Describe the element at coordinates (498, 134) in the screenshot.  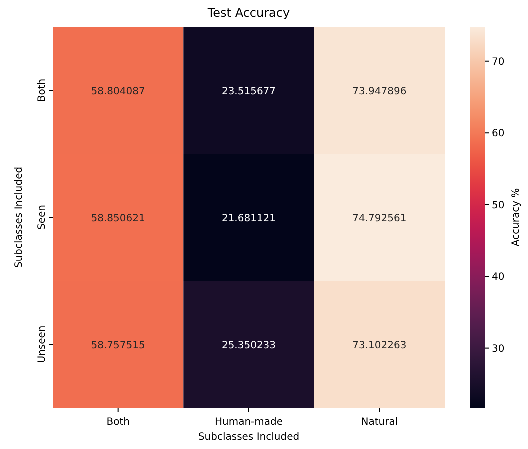
I see `color-bar-label: 60` at that location.